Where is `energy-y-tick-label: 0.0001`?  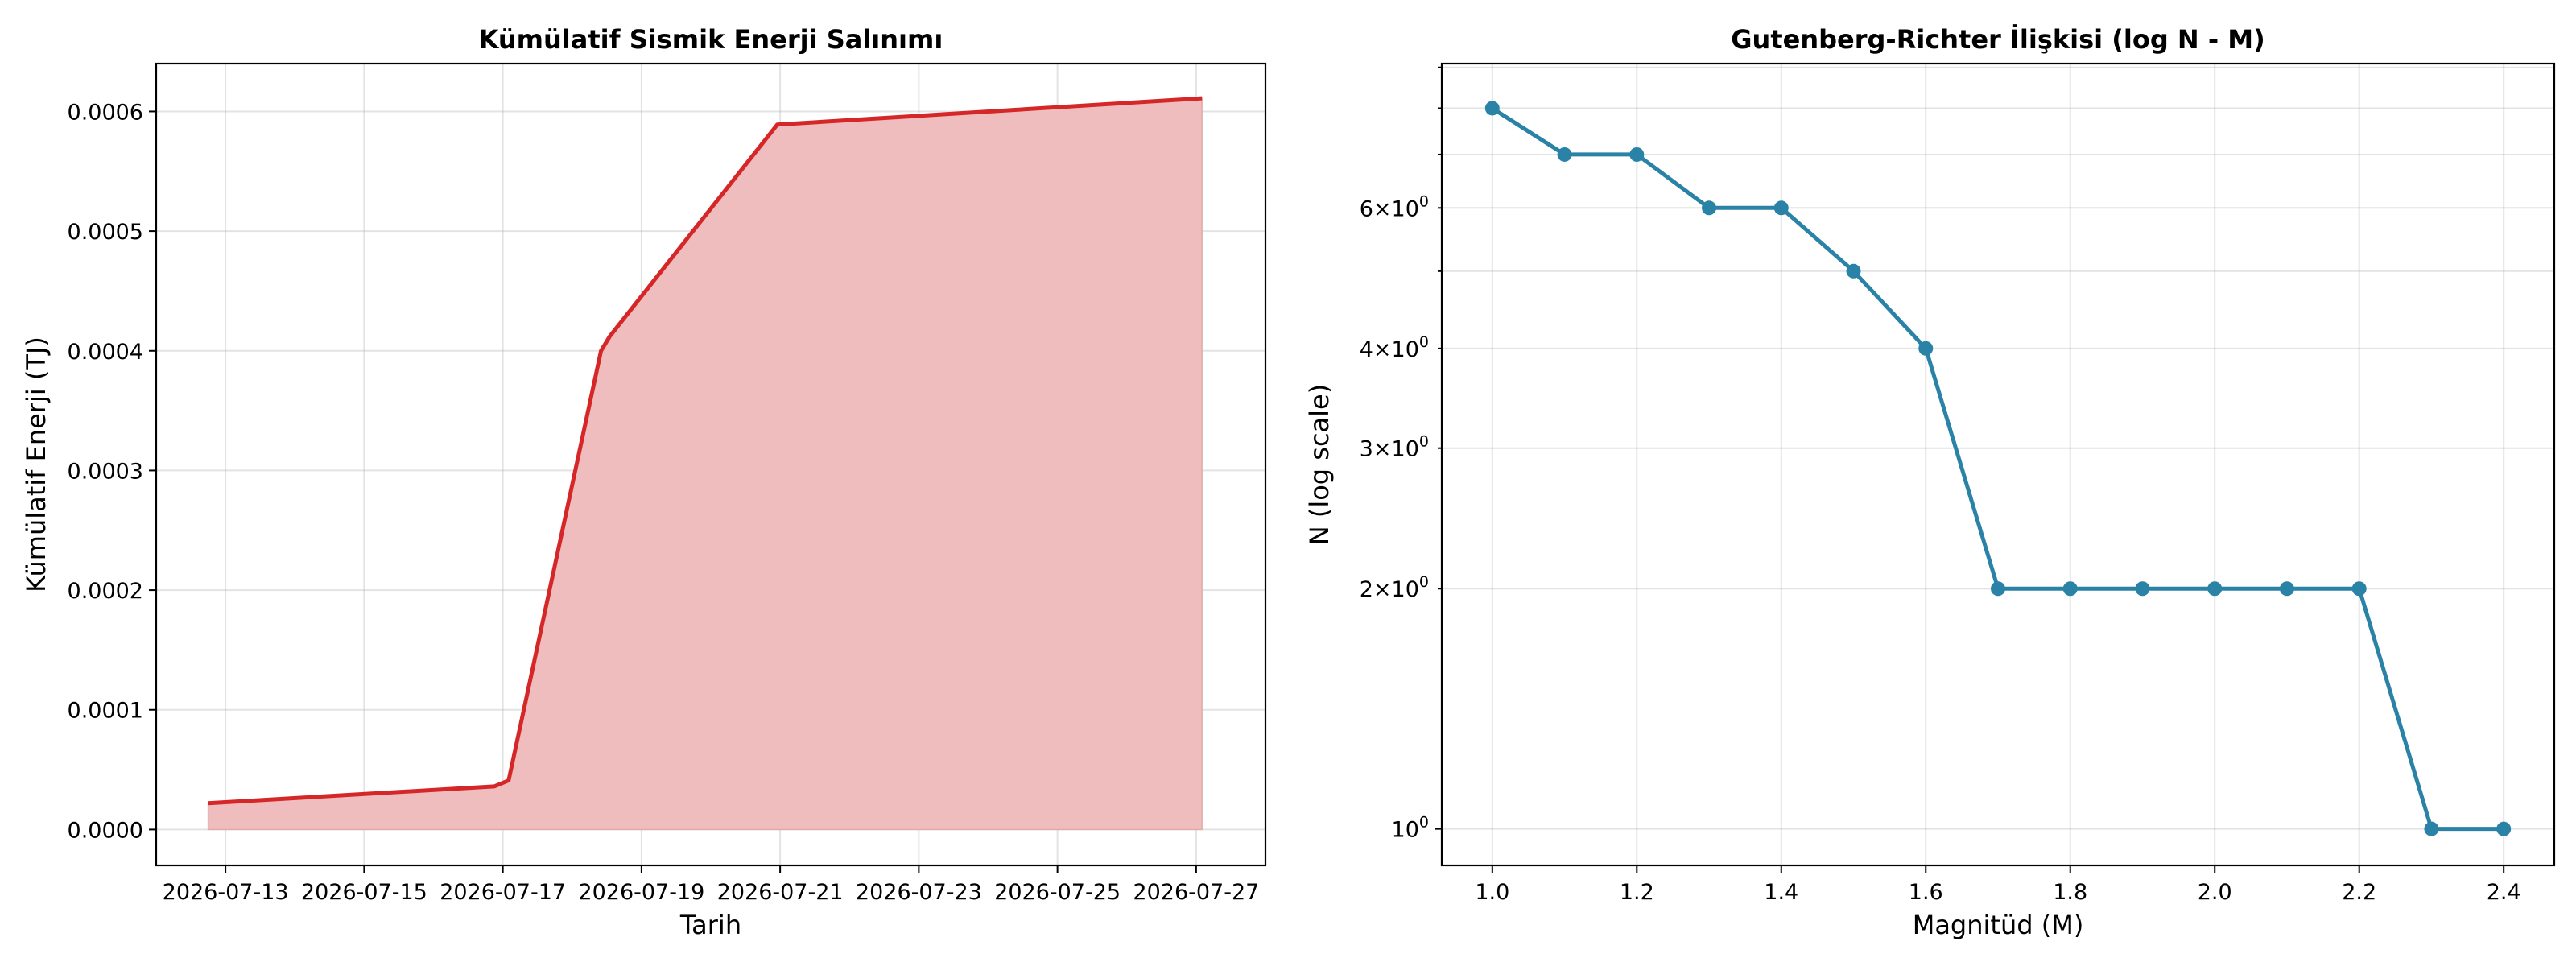
energy-y-tick-label: 0.0001 is located at coordinates (106, 711).